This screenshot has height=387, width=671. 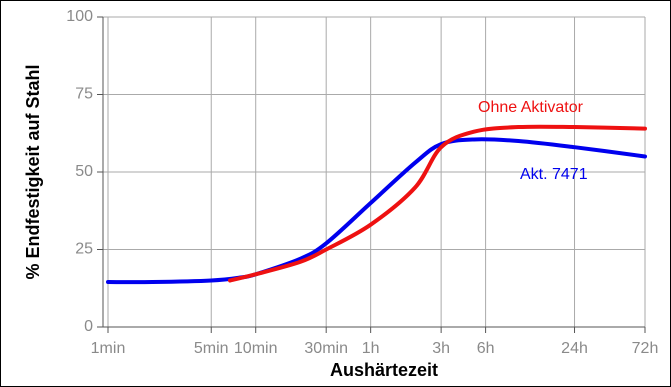 What do you see at coordinates (371, 348) in the screenshot?
I see `x-tick-label: 1h` at bounding box center [371, 348].